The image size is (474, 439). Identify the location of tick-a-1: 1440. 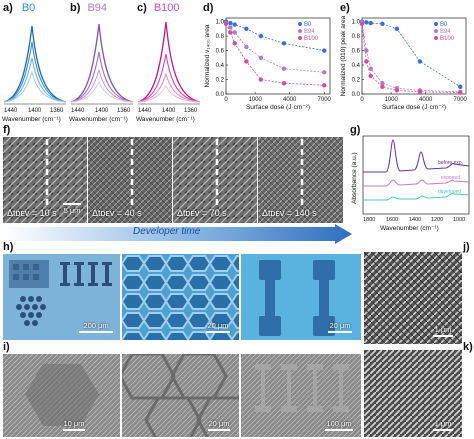
(11, 111).